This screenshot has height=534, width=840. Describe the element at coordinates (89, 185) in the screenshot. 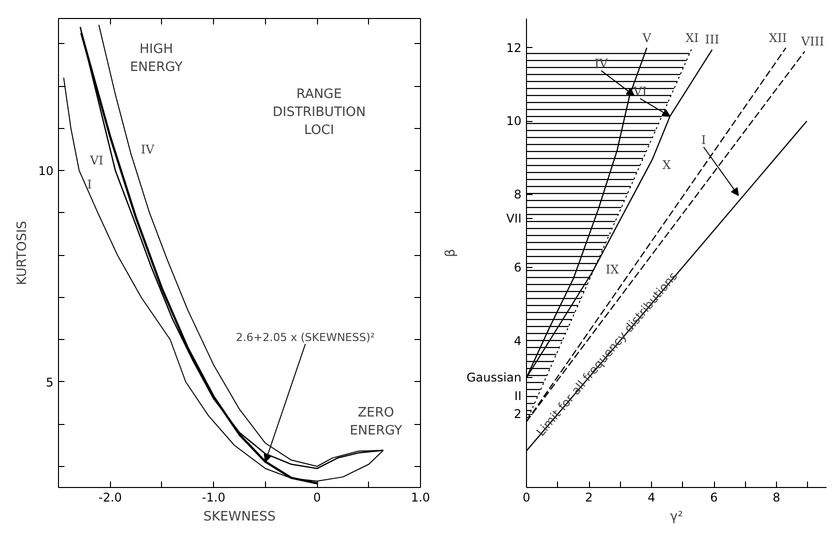

I see `series-label: I` at that location.